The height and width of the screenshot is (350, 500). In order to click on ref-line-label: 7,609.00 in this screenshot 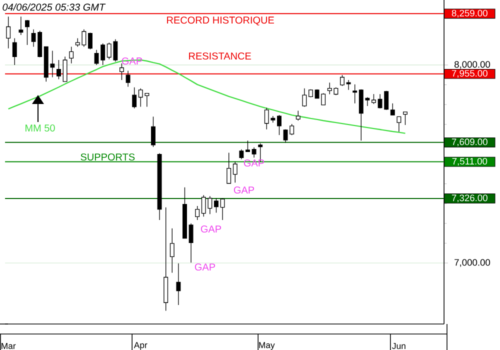, I will do `click(470, 142)`.